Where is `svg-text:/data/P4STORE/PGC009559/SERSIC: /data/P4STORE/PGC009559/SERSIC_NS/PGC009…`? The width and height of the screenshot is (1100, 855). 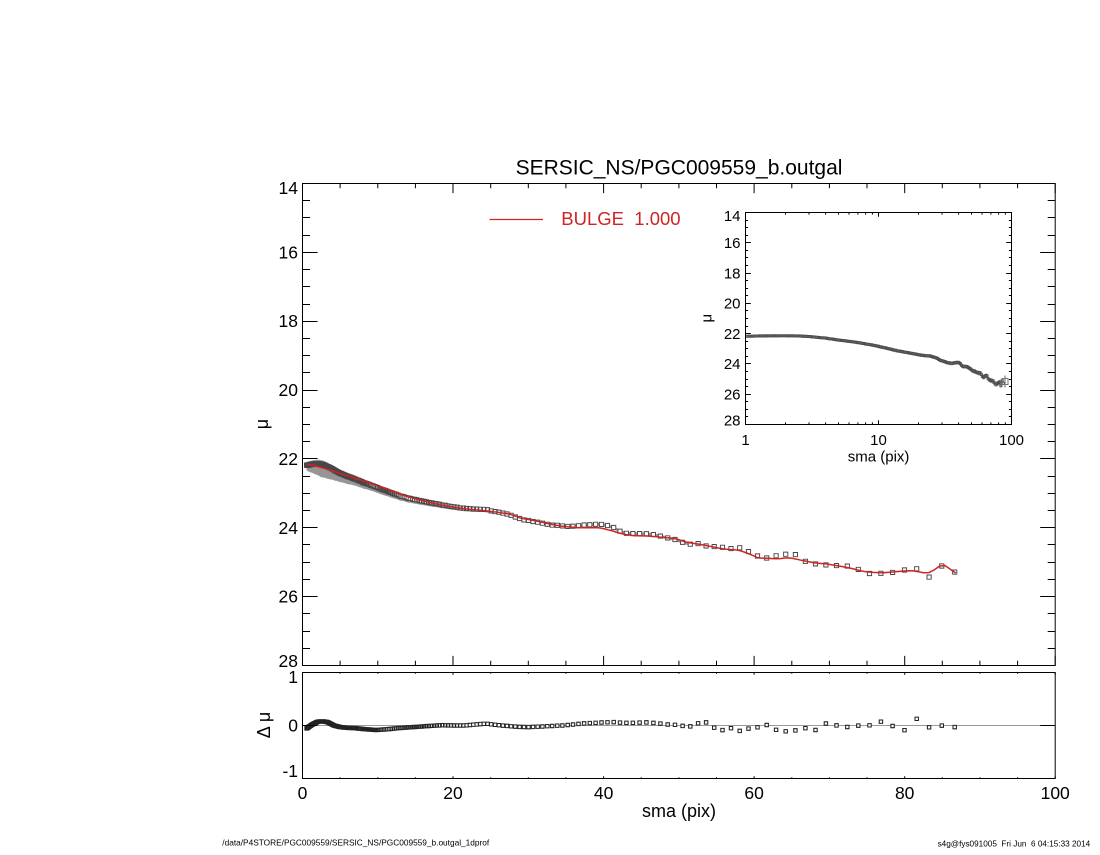 svg-text:/data/P4STORE/PGC009559/SERSIC: /data/P4STORE/PGC009559/SERSIC_NS/PGC009… is located at coordinates (356, 843).